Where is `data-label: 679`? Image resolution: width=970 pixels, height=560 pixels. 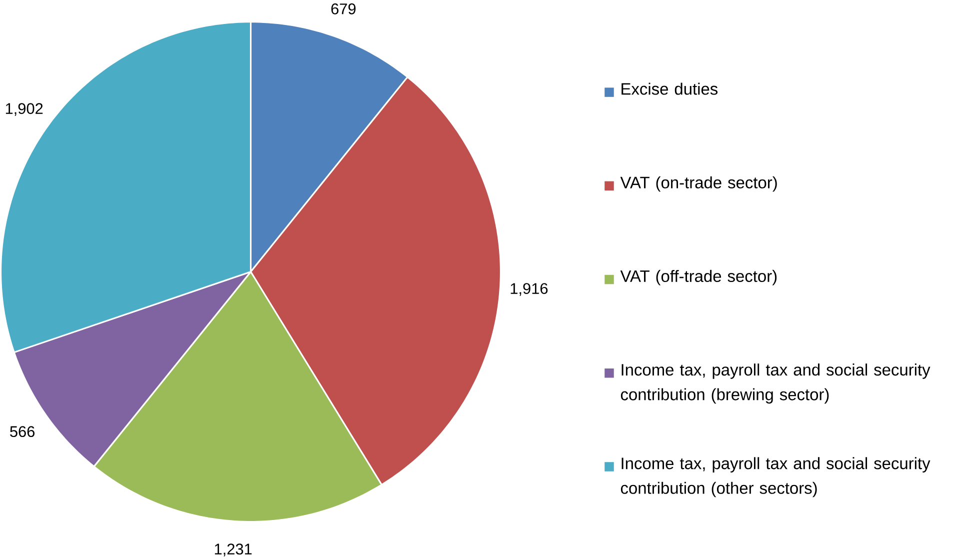 data-label: 679 is located at coordinates (343, 9).